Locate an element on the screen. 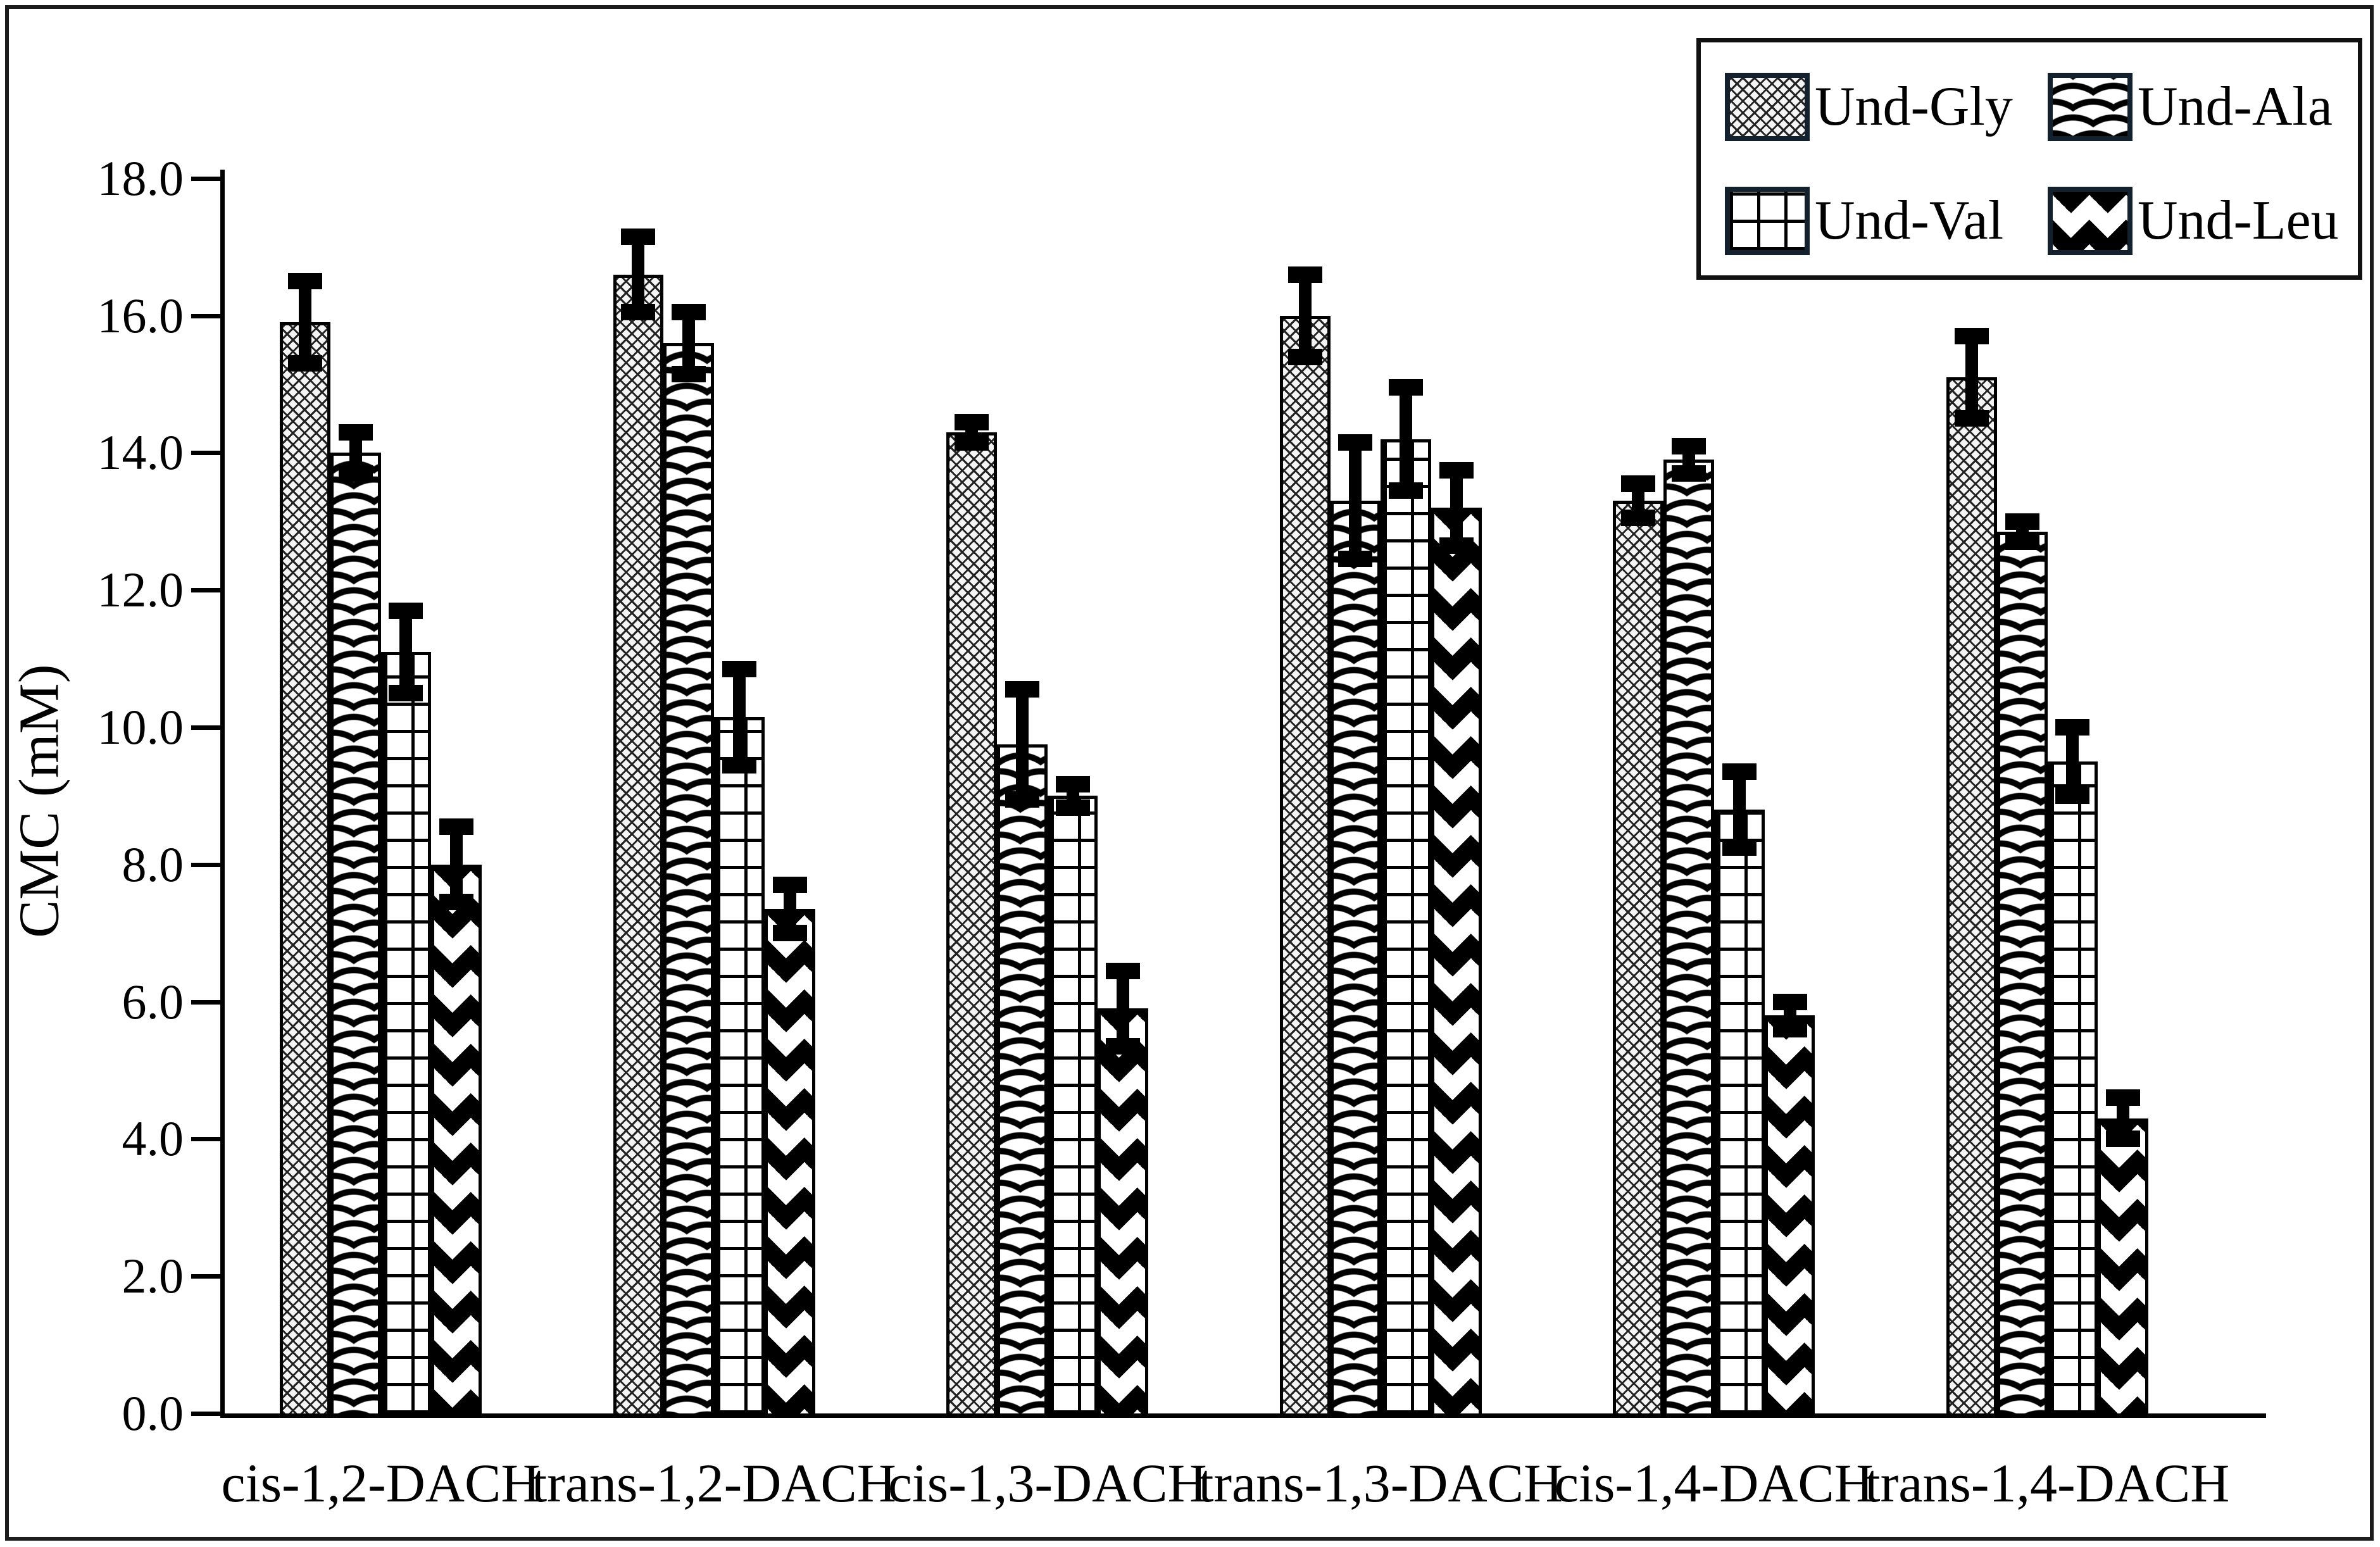 The height and width of the screenshot is (1547, 2380). errorbar-cap-high-und-gly-trans-1-2-dach is located at coordinates (638, 236).